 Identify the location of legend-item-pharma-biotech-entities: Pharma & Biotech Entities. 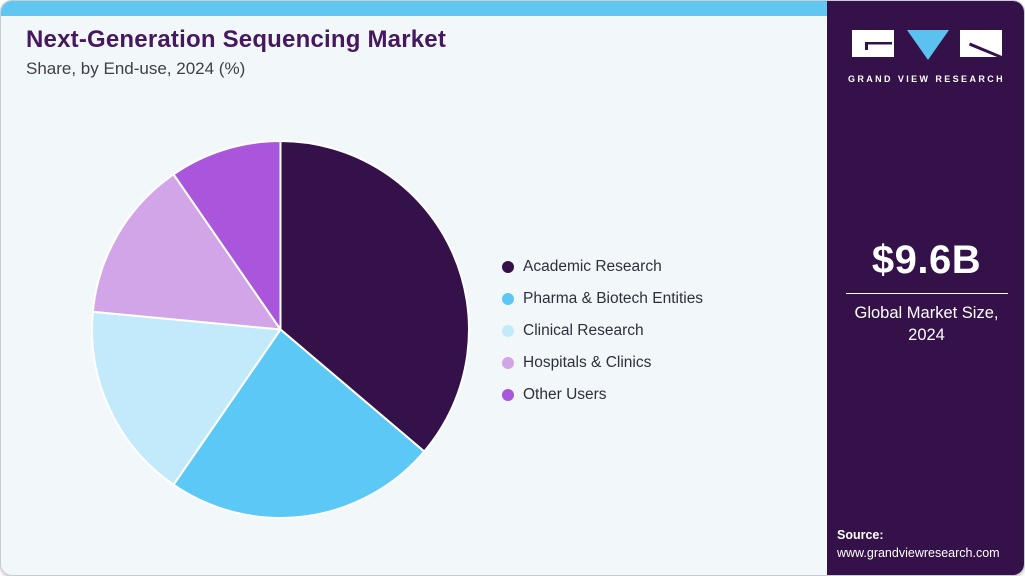
(602, 299).